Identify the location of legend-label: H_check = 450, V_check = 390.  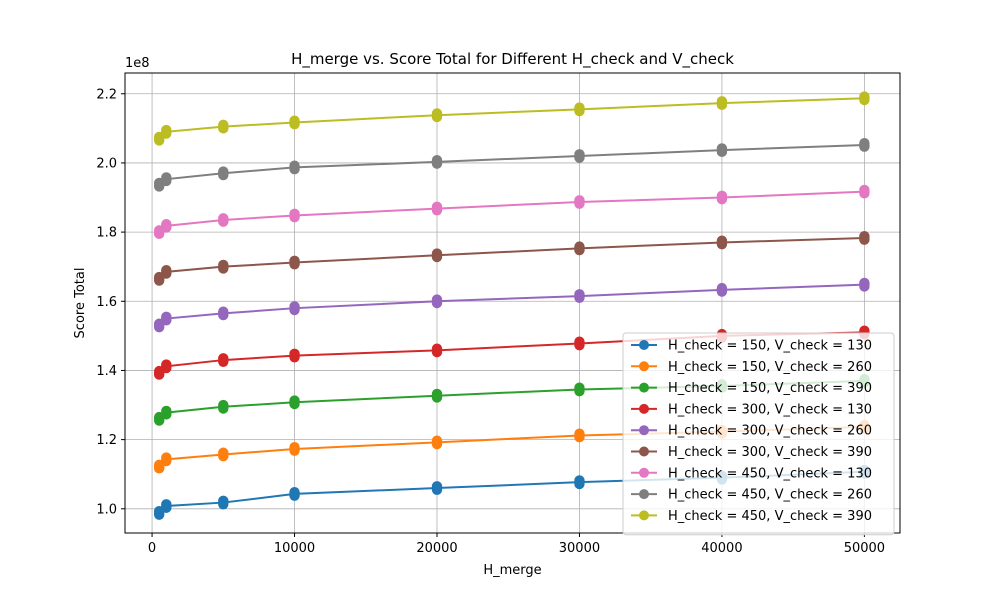
(770, 516).